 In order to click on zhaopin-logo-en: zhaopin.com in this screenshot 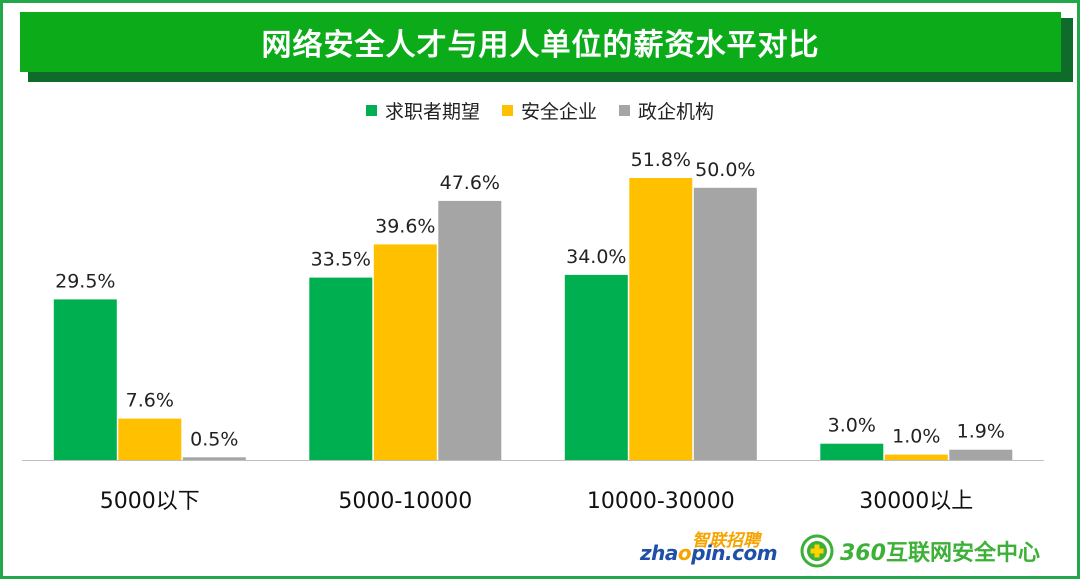, I will do `click(709, 553)`.